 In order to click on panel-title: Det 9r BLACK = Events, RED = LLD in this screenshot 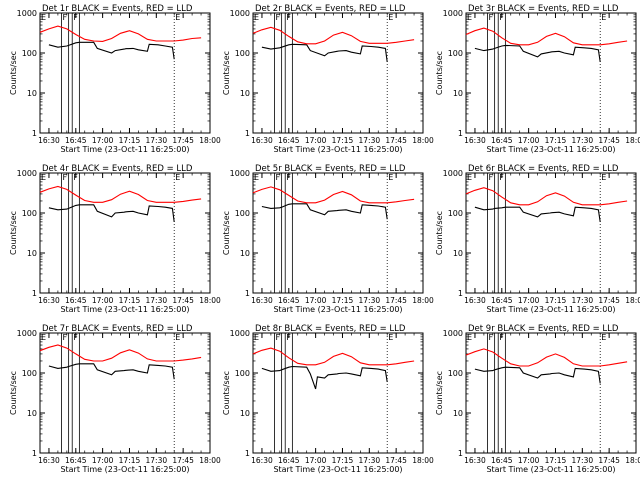, I will do `click(543, 329)`.